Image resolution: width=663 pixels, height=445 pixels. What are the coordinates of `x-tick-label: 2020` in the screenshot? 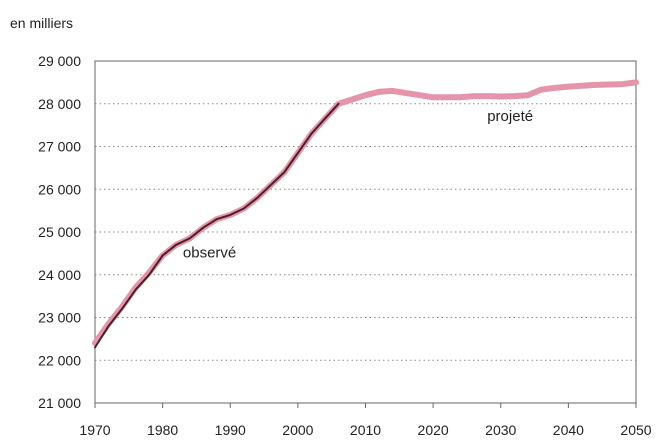 It's located at (433, 430).